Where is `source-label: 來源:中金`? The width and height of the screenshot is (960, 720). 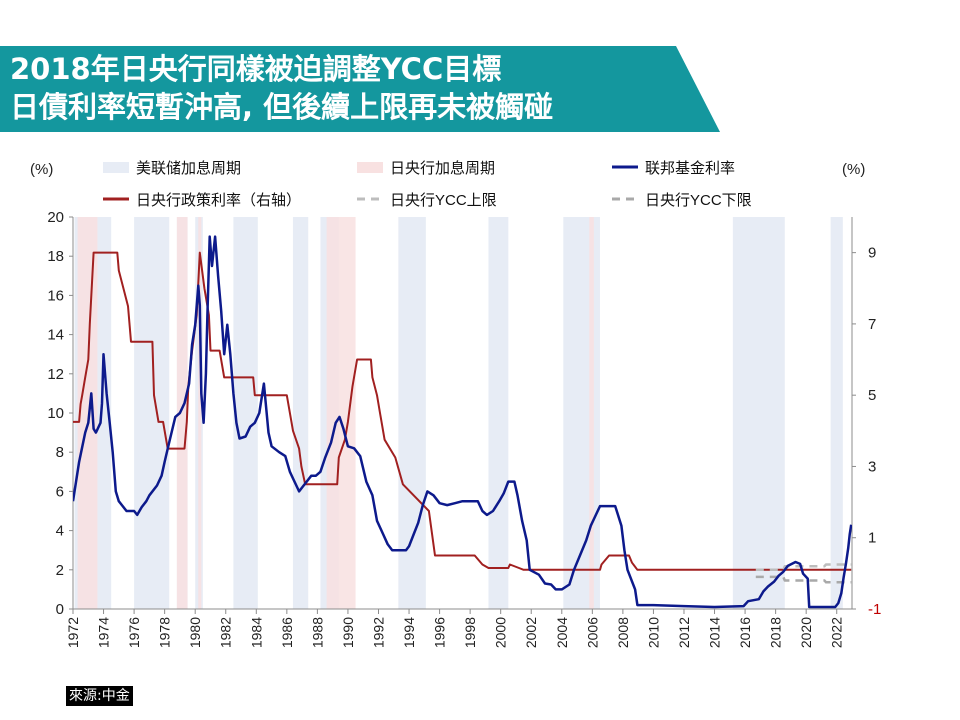
source-label: 來源:中金 is located at coordinates (99, 696).